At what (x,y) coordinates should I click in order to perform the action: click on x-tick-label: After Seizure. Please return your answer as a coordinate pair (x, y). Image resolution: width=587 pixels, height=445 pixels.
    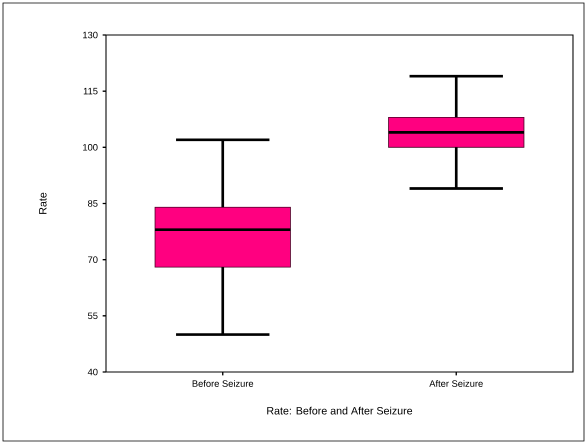
    Looking at the image, I should click on (456, 383).